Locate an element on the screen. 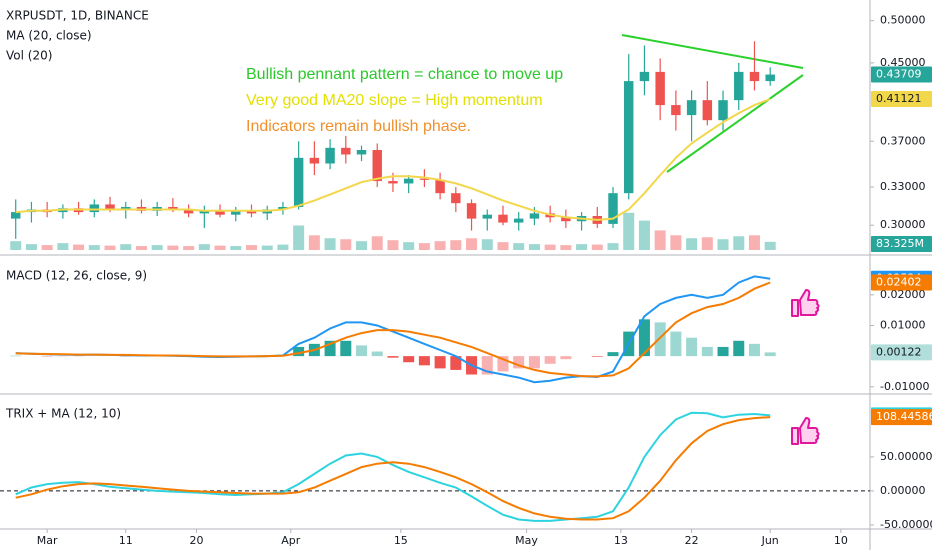 Image resolution: width=932 pixels, height=550 pixels. x-tick-label: Apr is located at coordinates (291, 540).